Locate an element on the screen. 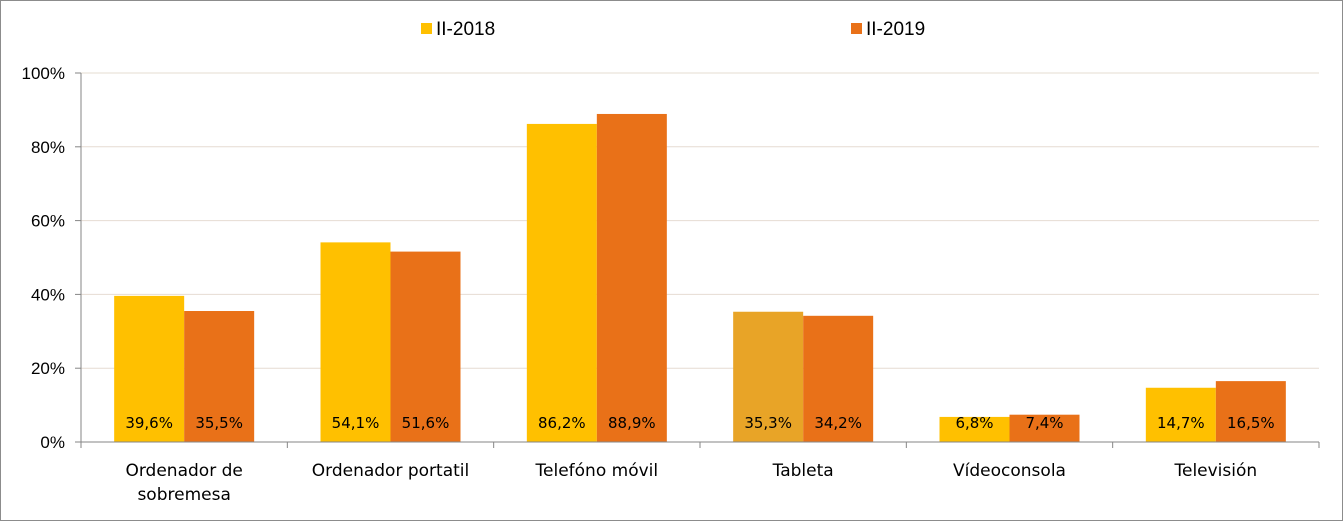 This screenshot has width=1343, height=521. y-tick-label: 20% is located at coordinates (48, 368).